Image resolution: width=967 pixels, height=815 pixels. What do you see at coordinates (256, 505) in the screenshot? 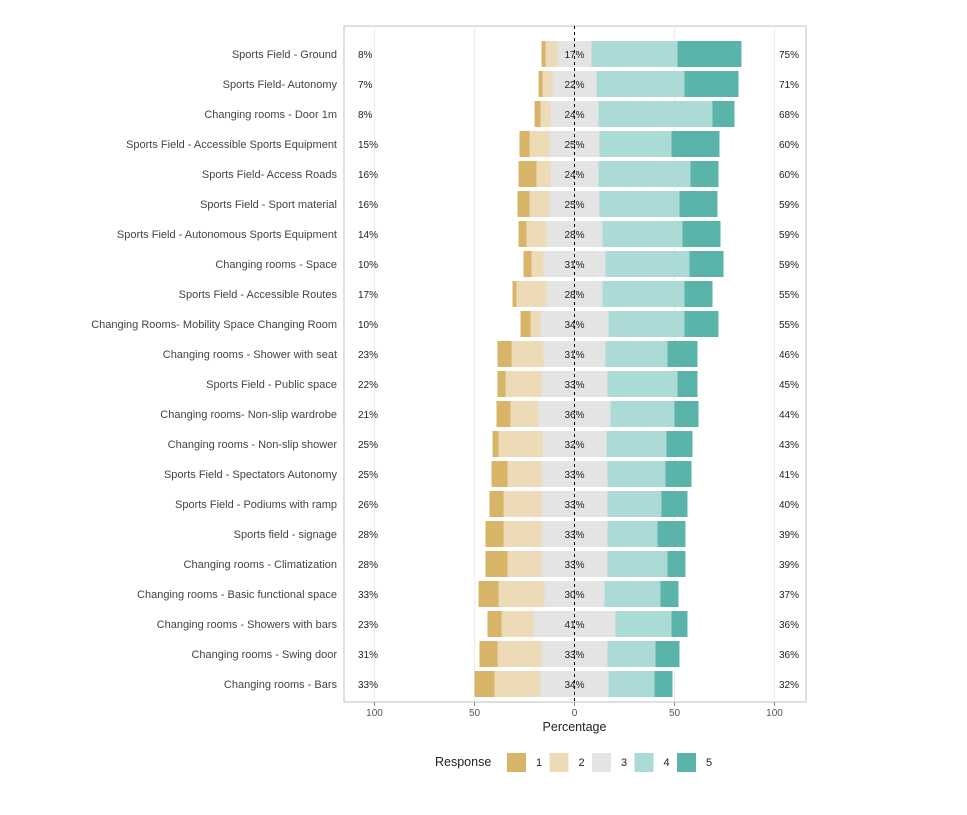
I see `category-label: Sports Field - Podiums with ramp` at bounding box center [256, 505].